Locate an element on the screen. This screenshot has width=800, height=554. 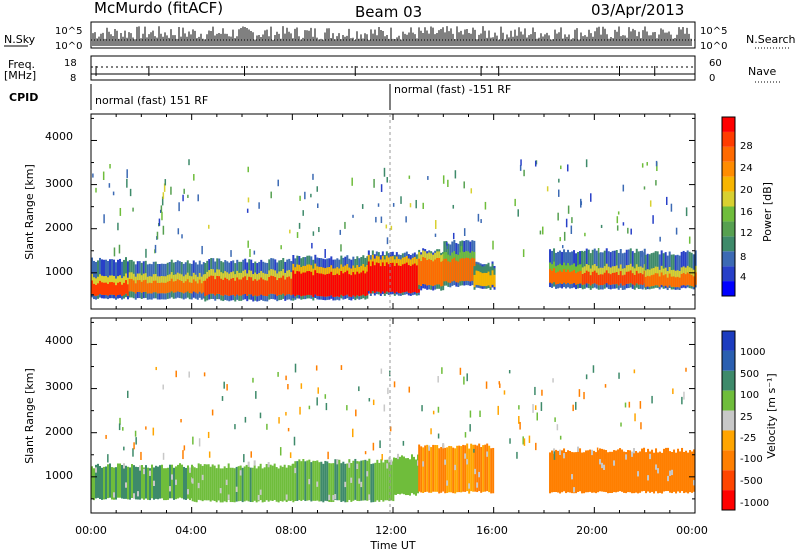
velocity-colorbar-label: Velocity [m s⁻¹] is located at coordinates (771, 415).